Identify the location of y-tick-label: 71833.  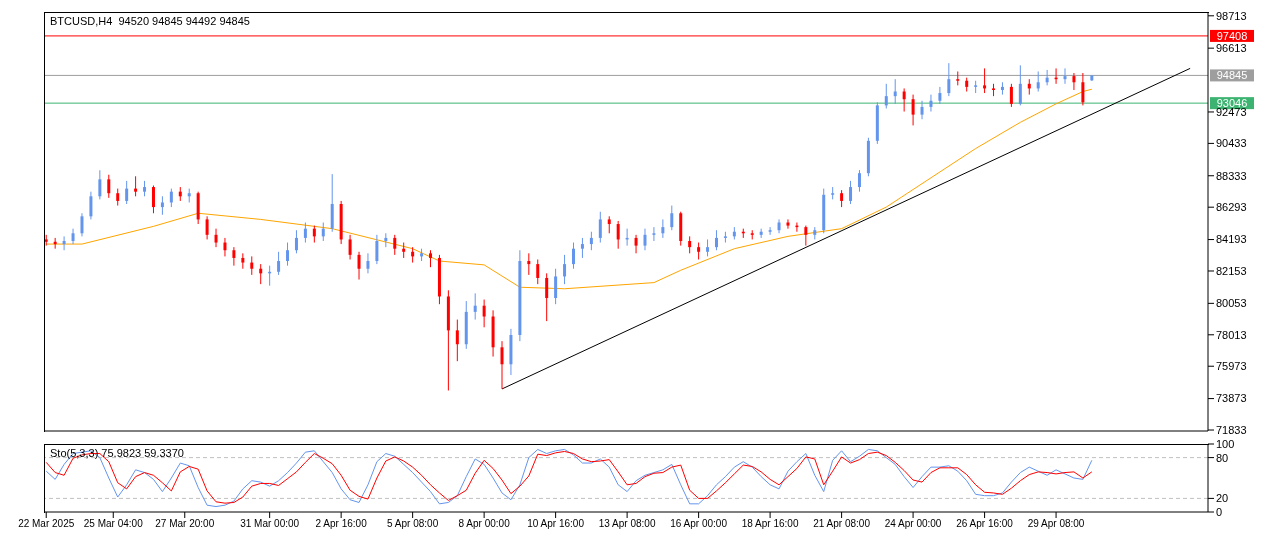
(1231, 429).